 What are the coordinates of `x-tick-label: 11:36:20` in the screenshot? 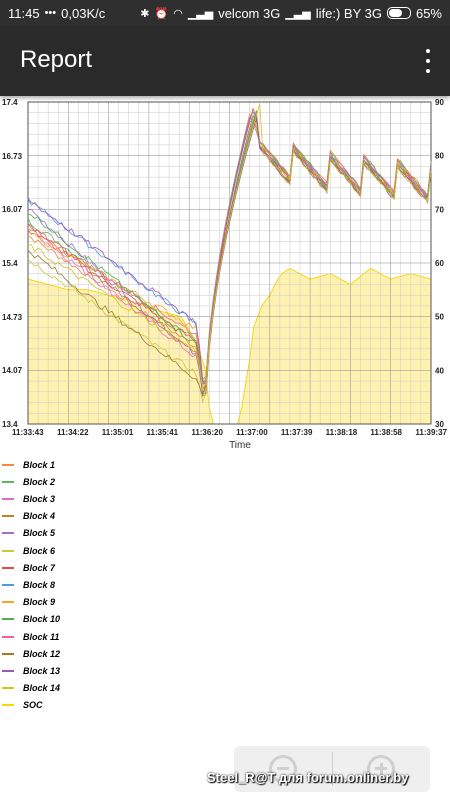 It's located at (207, 432).